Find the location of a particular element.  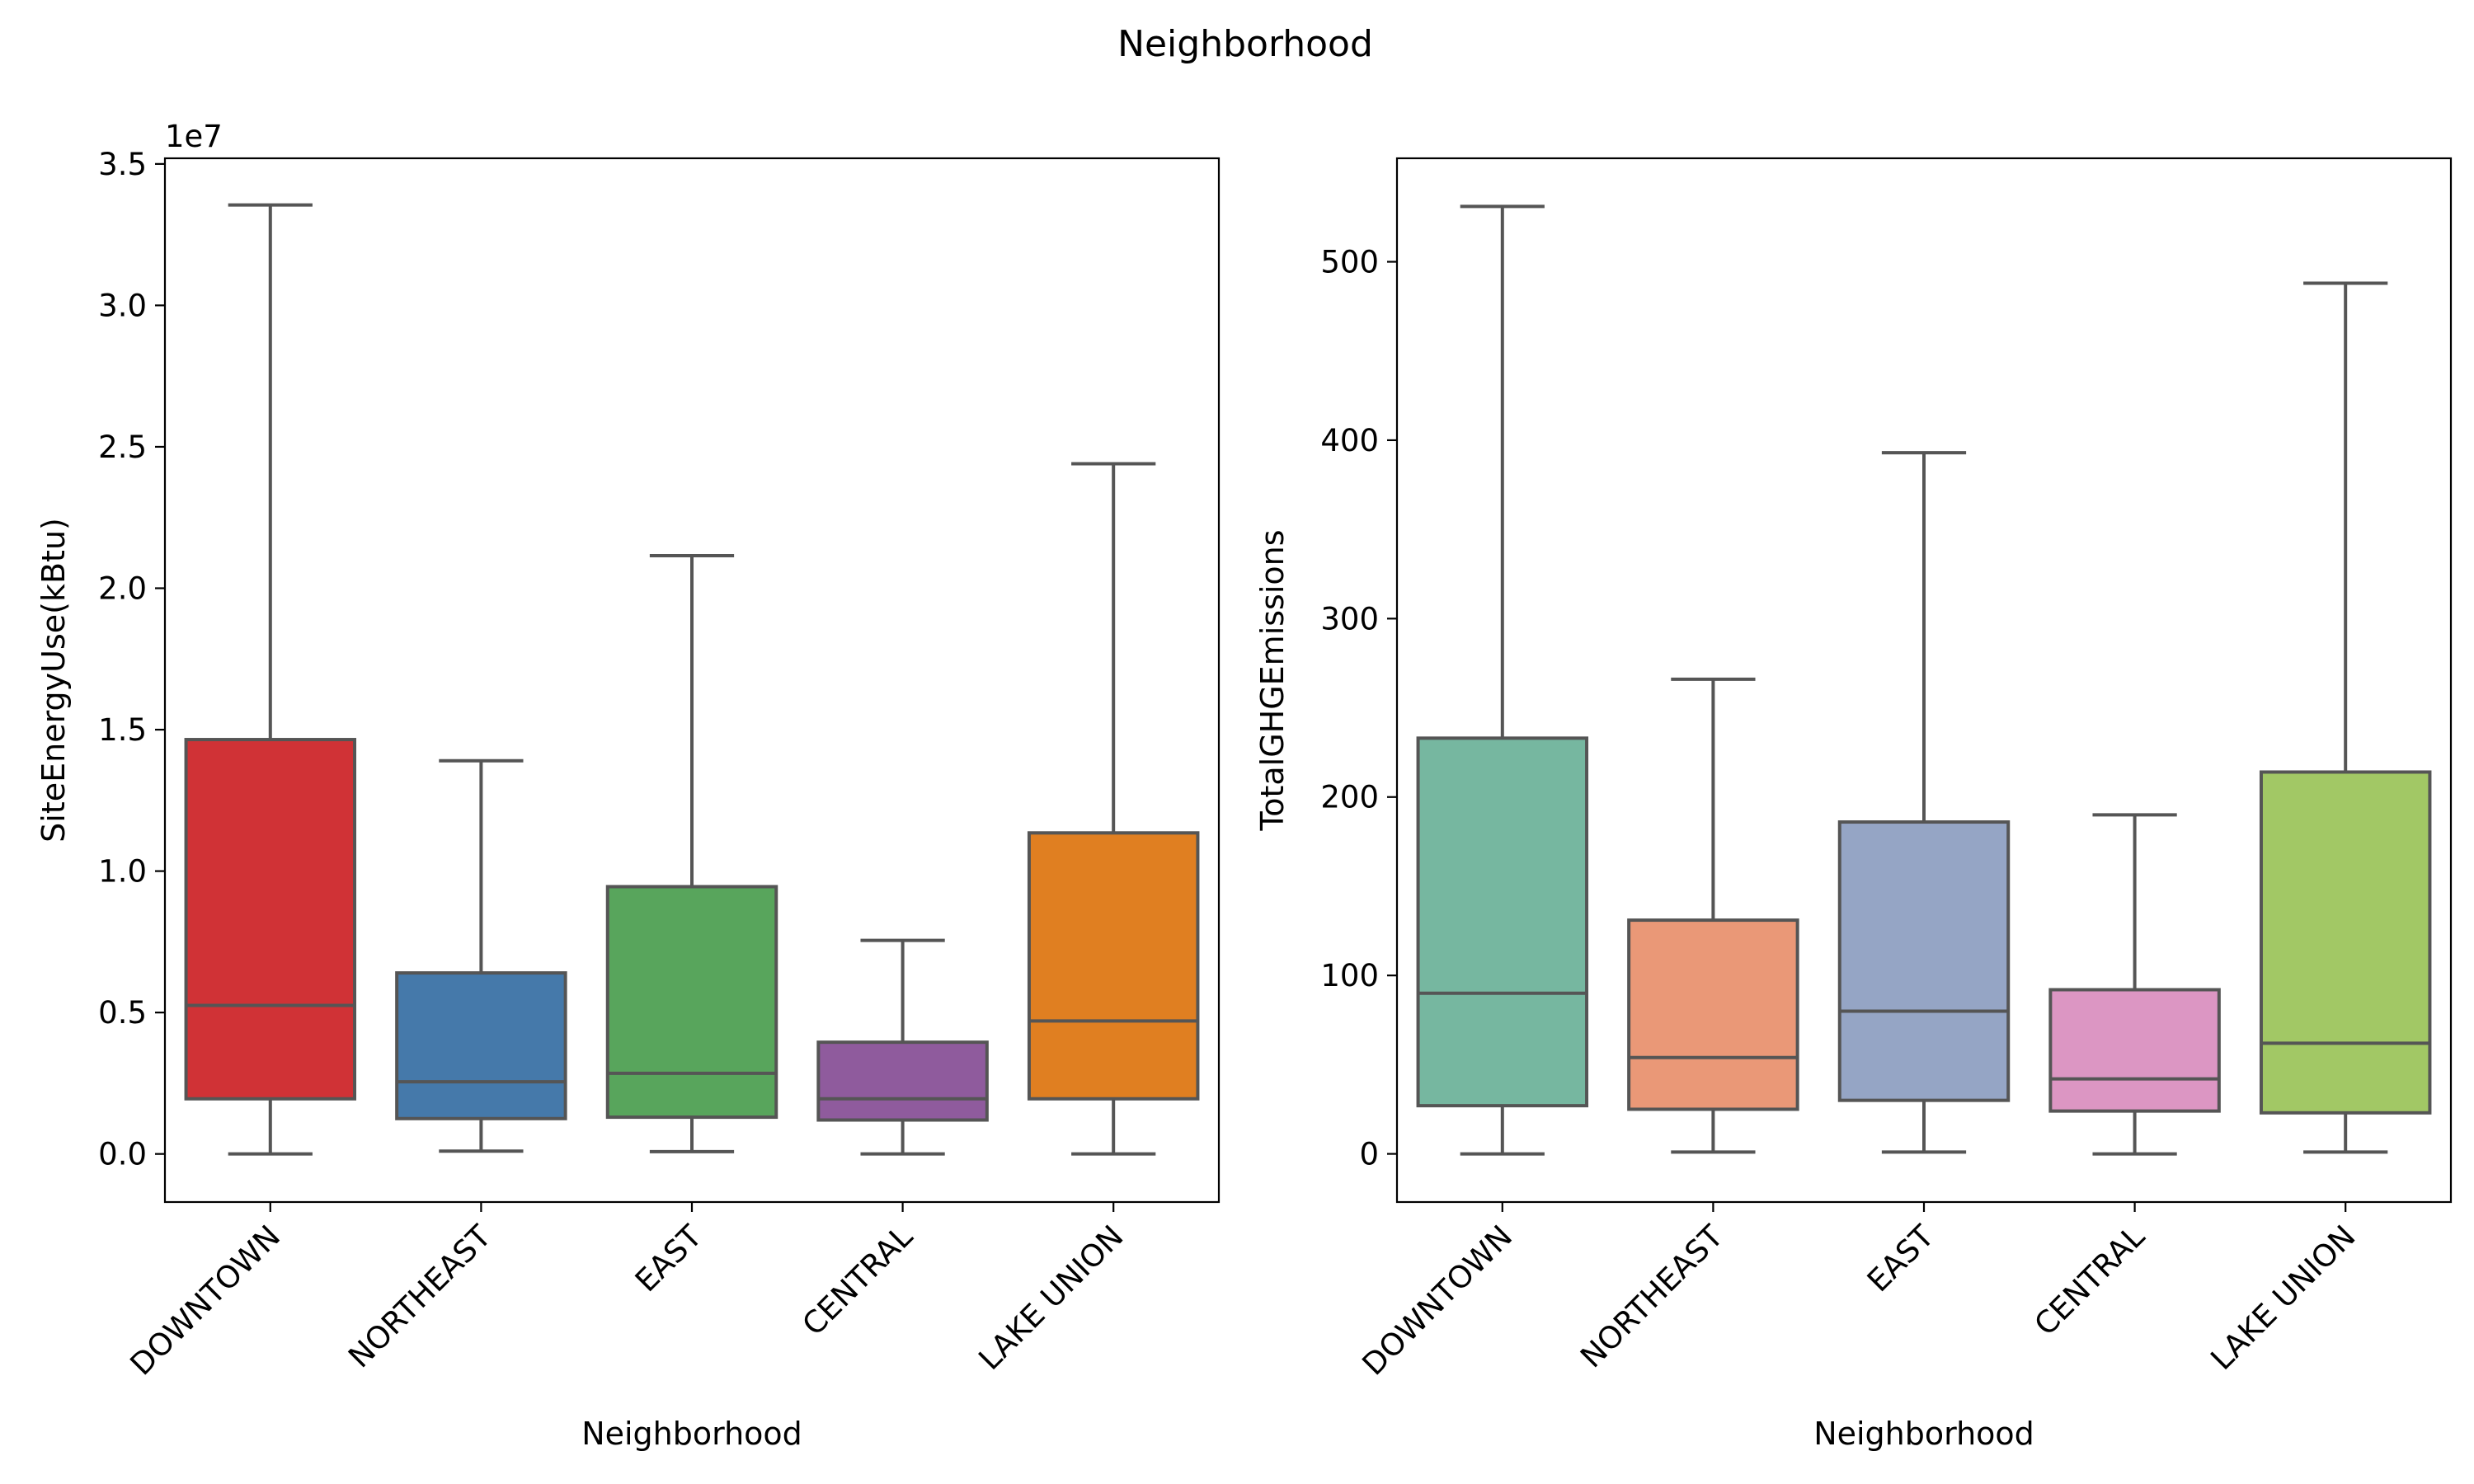

ghg-ytick-label: 300 is located at coordinates (1349, 618).